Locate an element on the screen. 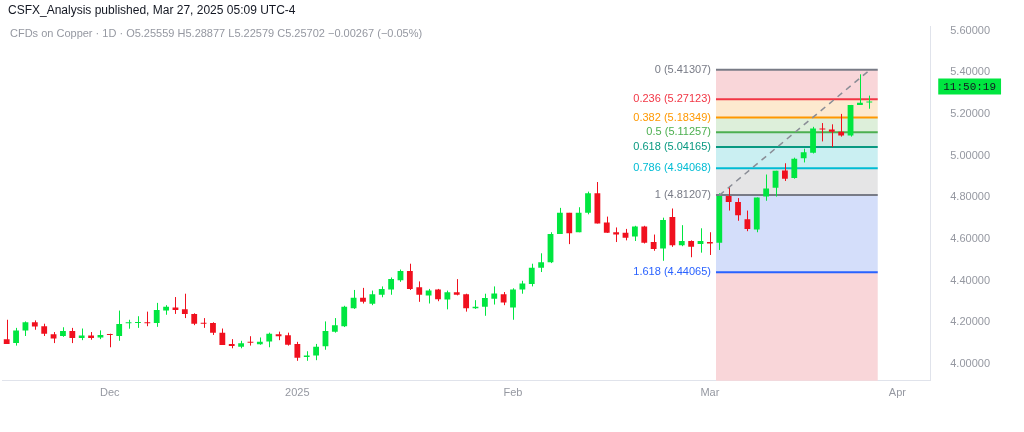 The width and height of the screenshot is (1024, 432). x-tick-label: Apr is located at coordinates (897, 392).